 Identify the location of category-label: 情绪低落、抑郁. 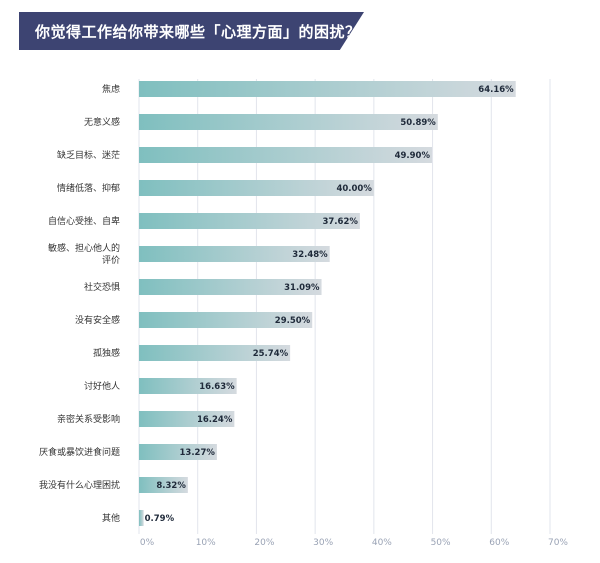
(88, 188).